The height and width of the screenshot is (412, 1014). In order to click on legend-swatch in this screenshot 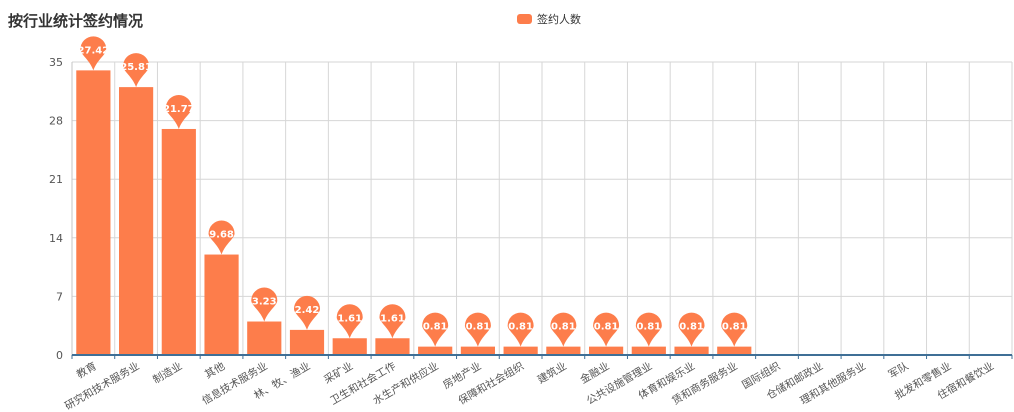, I will do `click(524, 19)`.